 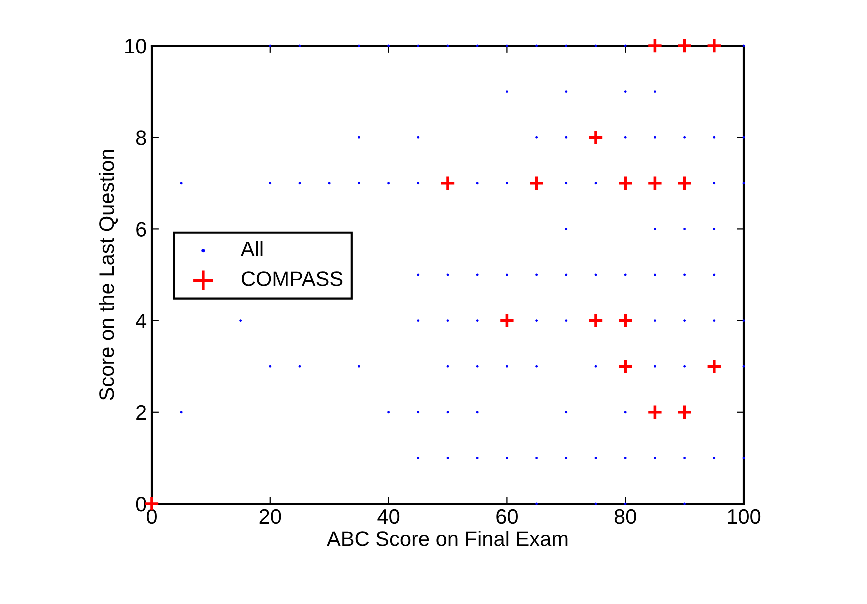 What do you see at coordinates (141, 229) in the screenshot?
I see `y-tick-label: 6` at bounding box center [141, 229].